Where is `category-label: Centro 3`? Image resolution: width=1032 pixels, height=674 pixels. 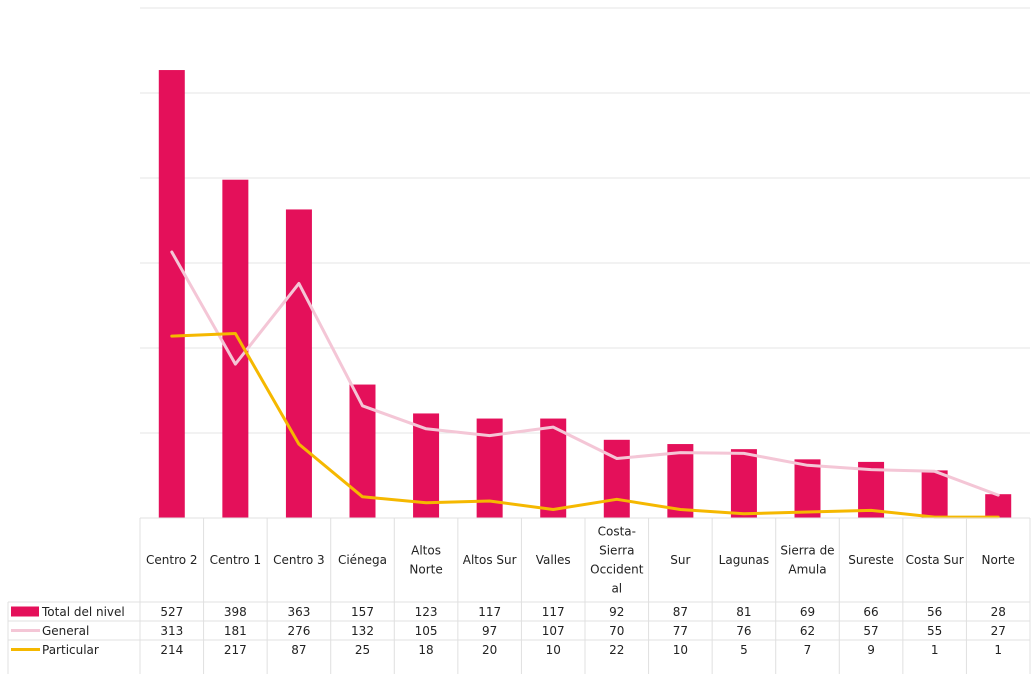
category-label: Centro 3 is located at coordinates (299, 560).